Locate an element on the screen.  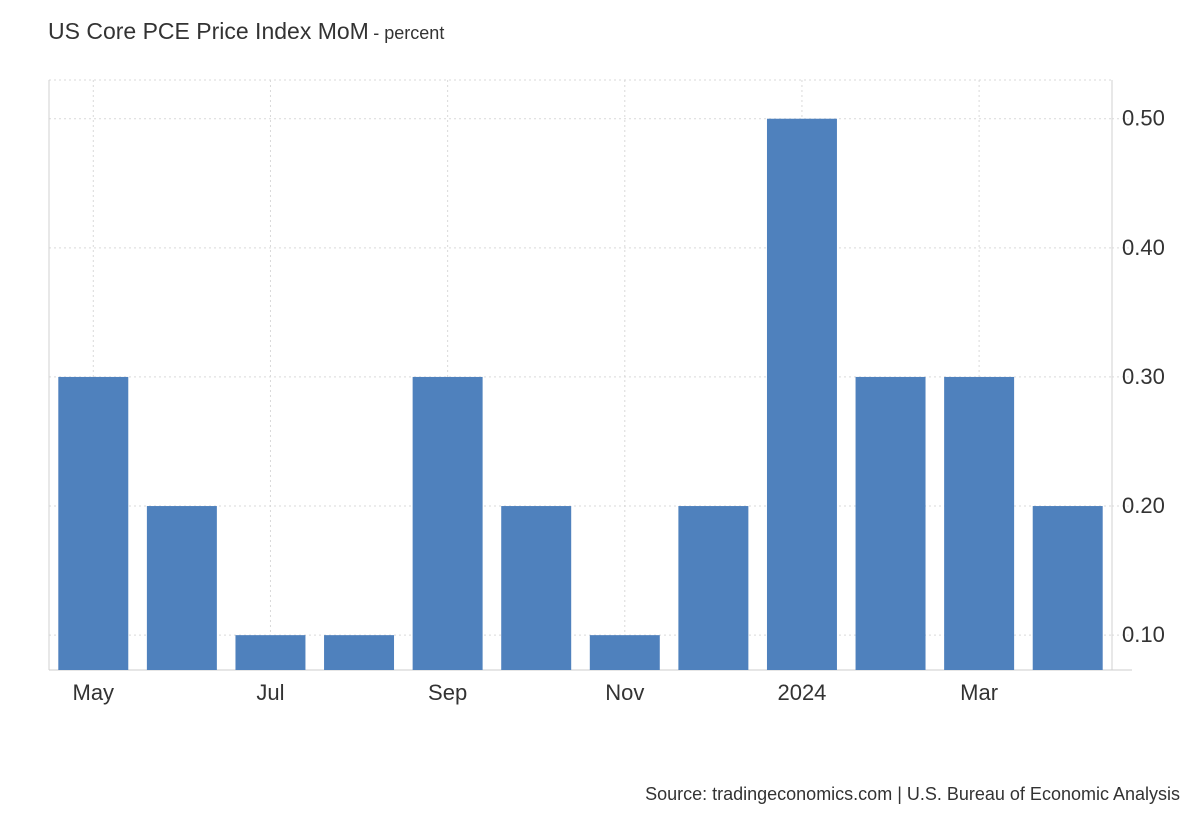
bar-sep is located at coordinates (447, 523).